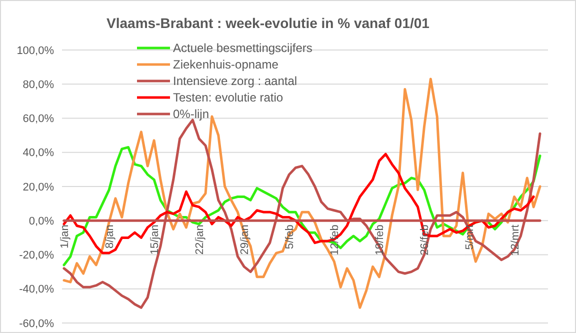 The height and width of the screenshot is (333, 576). I want to click on x-tick-label: 8/jan, so click(110, 236).